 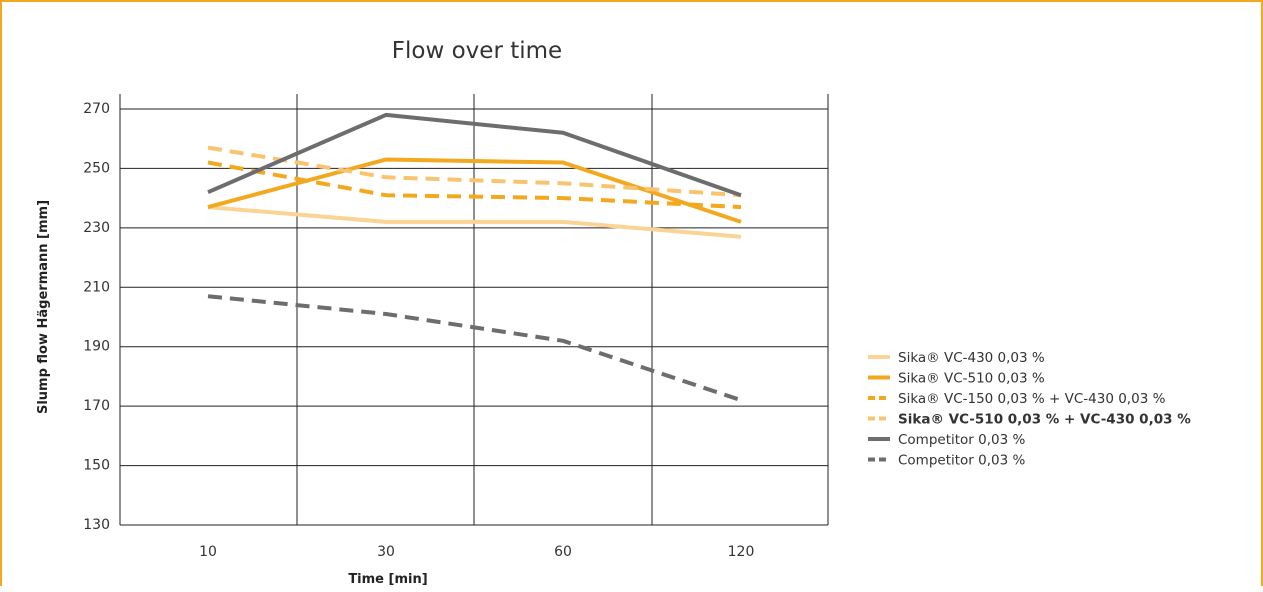 I want to click on y-tick-label: 210, so click(x=96, y=287).